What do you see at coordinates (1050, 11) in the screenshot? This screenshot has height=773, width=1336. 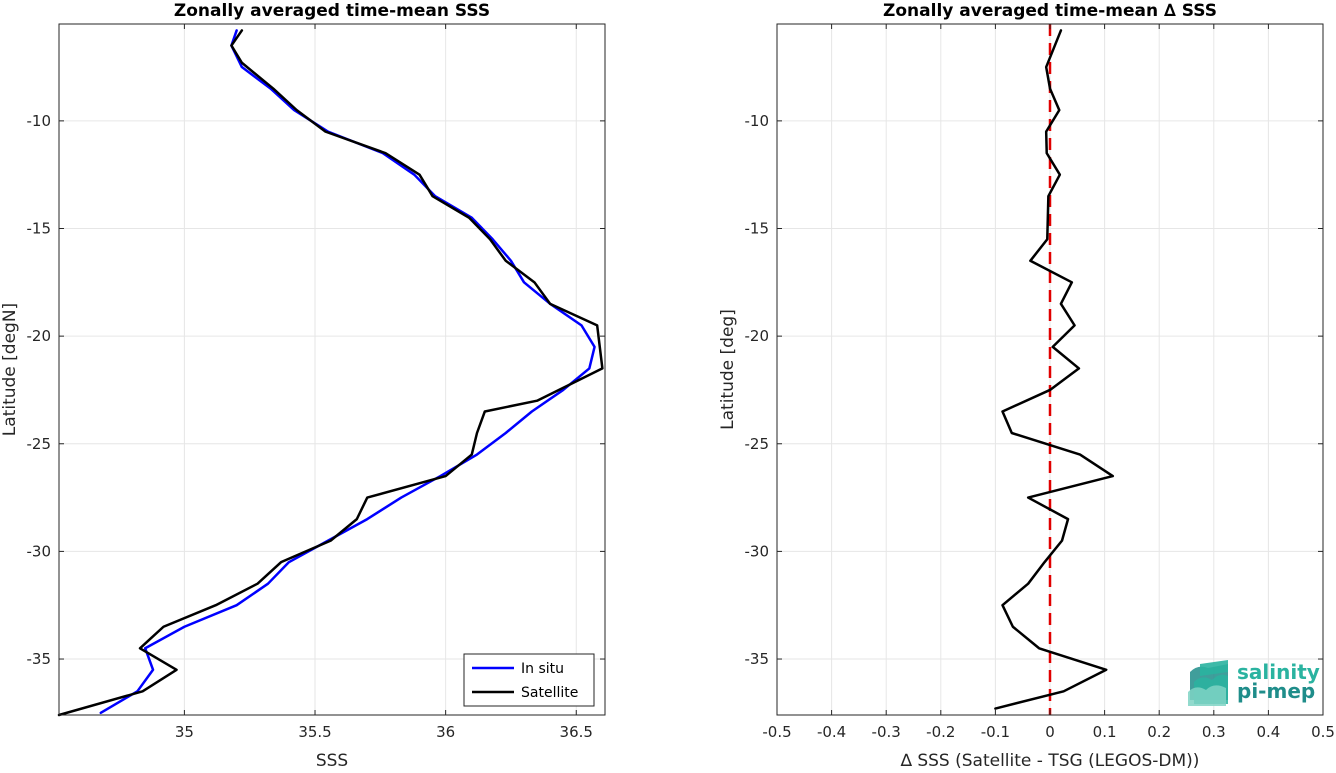 I see `delta-sss-title: Zonally averaged time-mean ∆ SSS` at bounding box center [1050, 11].